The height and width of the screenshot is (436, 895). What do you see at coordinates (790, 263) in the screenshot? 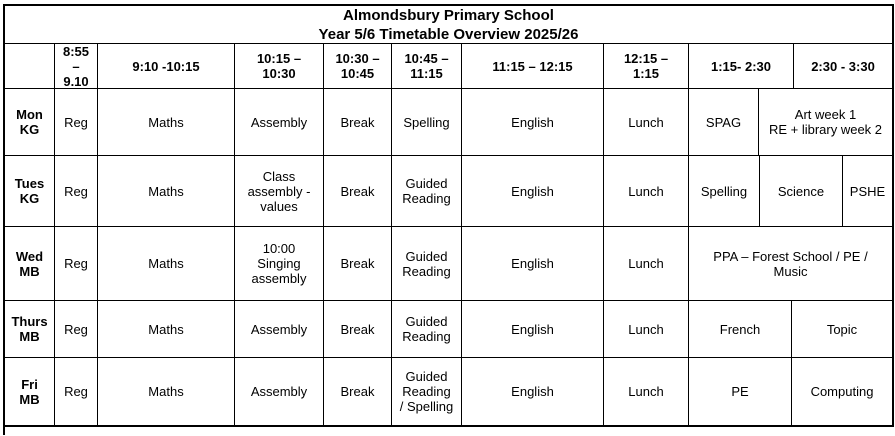
I see `subject-cell: PPA – Forest School / PE / Music` at bounding box center [790, 263].